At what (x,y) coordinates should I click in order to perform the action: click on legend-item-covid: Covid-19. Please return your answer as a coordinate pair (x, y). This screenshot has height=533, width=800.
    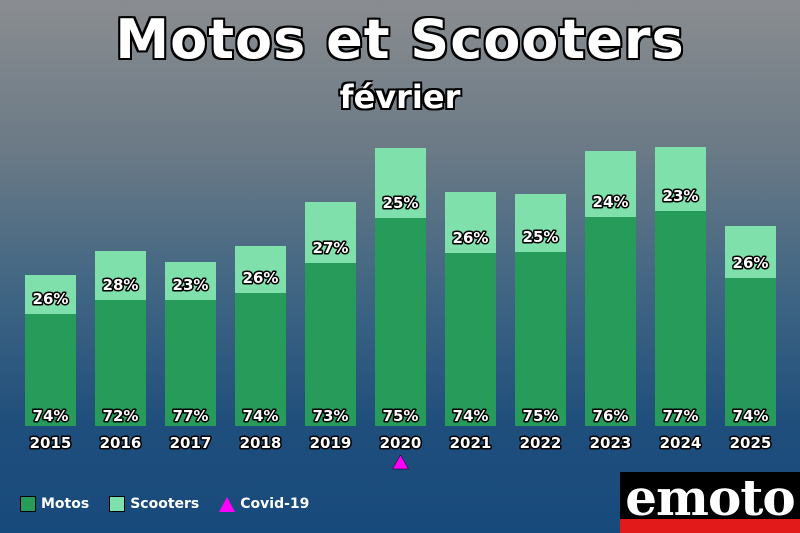
    Looking at the image, I should click on (264, 504).